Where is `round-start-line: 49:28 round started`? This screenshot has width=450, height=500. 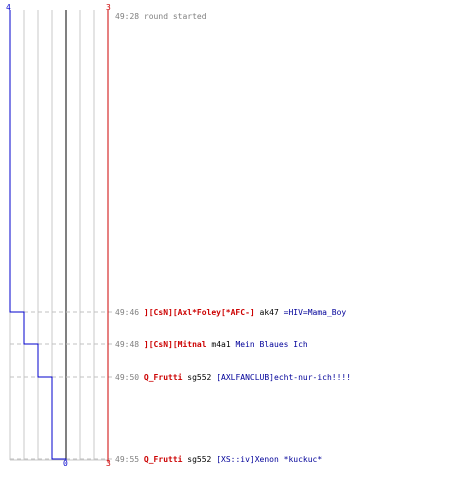 round-start-line: 49:28 round started is located at coordinates (161, 16).